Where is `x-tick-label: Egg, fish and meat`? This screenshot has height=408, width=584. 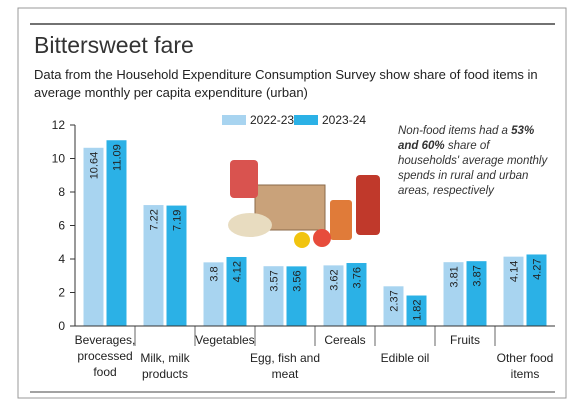 x-tick-label: Egg, fish and meat is located at coordinates (285, 366).